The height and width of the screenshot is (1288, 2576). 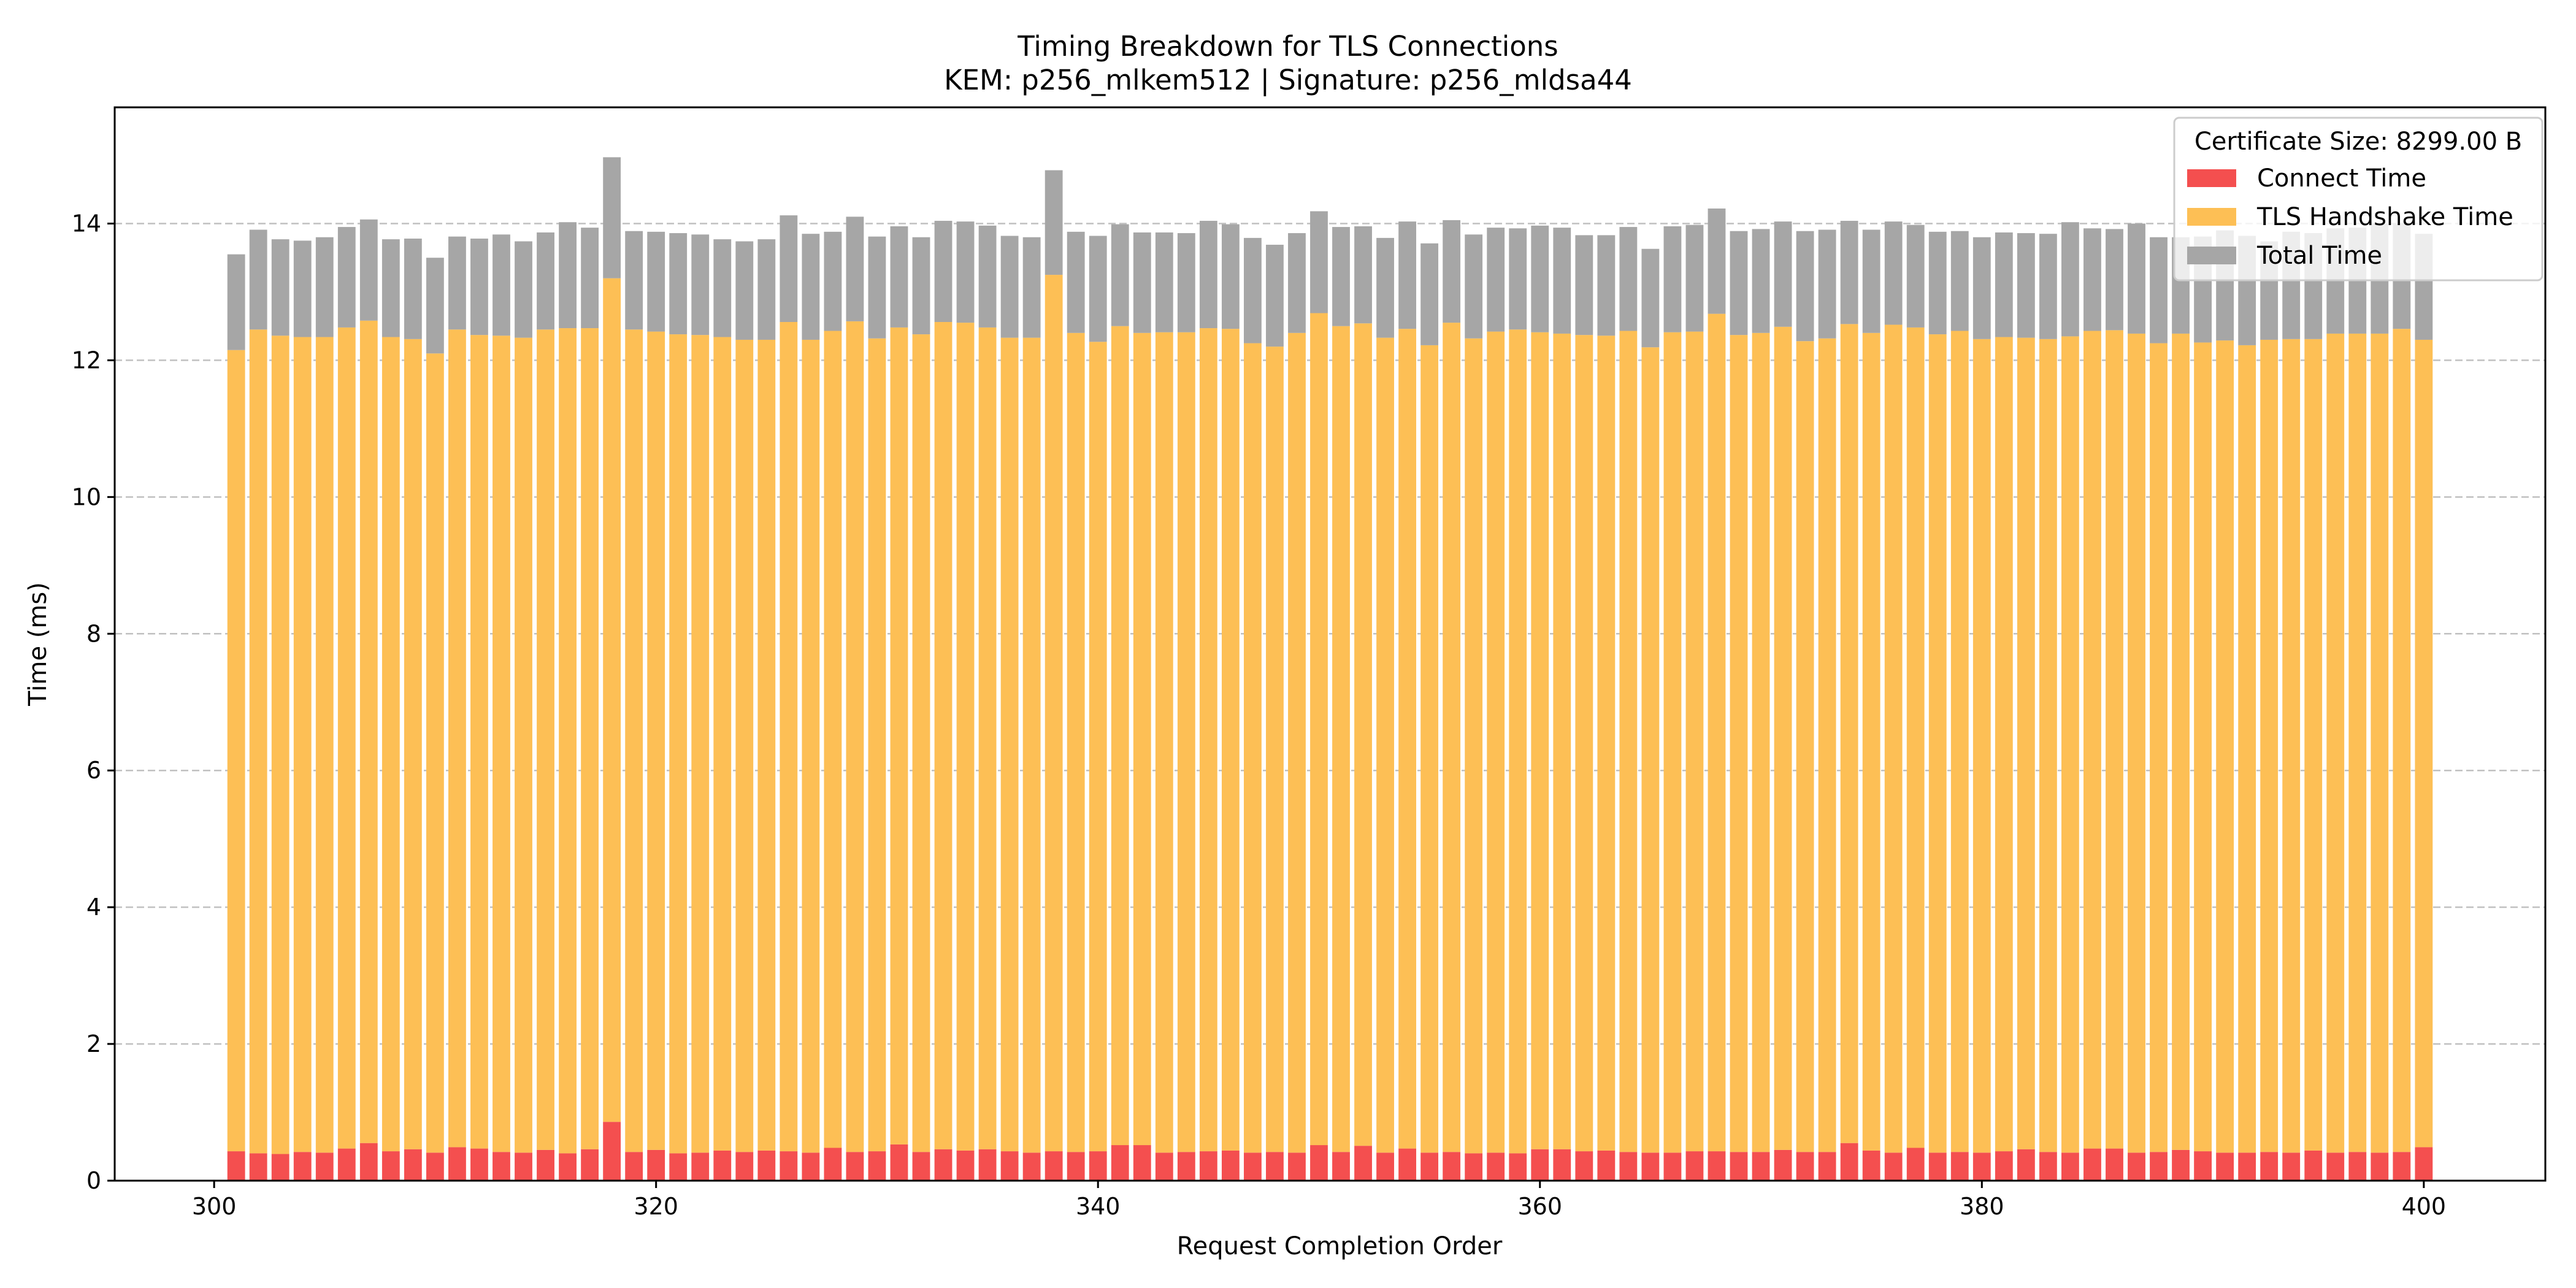 What do you see at coordinates (93, 907) in the screenshot?
I see `y-tick-label: 4` at bounding box center [93, 907].